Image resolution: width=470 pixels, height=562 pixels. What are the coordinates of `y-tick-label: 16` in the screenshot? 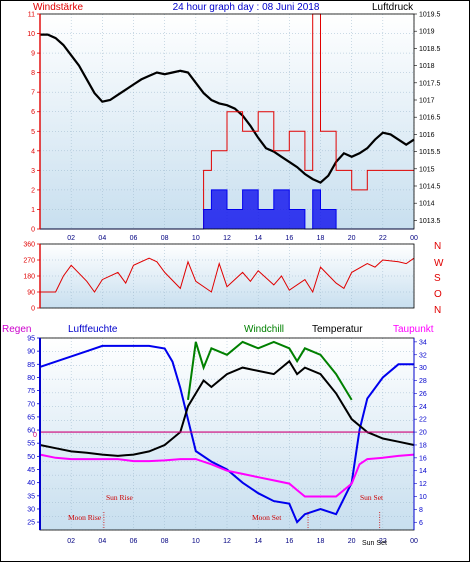 It's located at (423, 458).